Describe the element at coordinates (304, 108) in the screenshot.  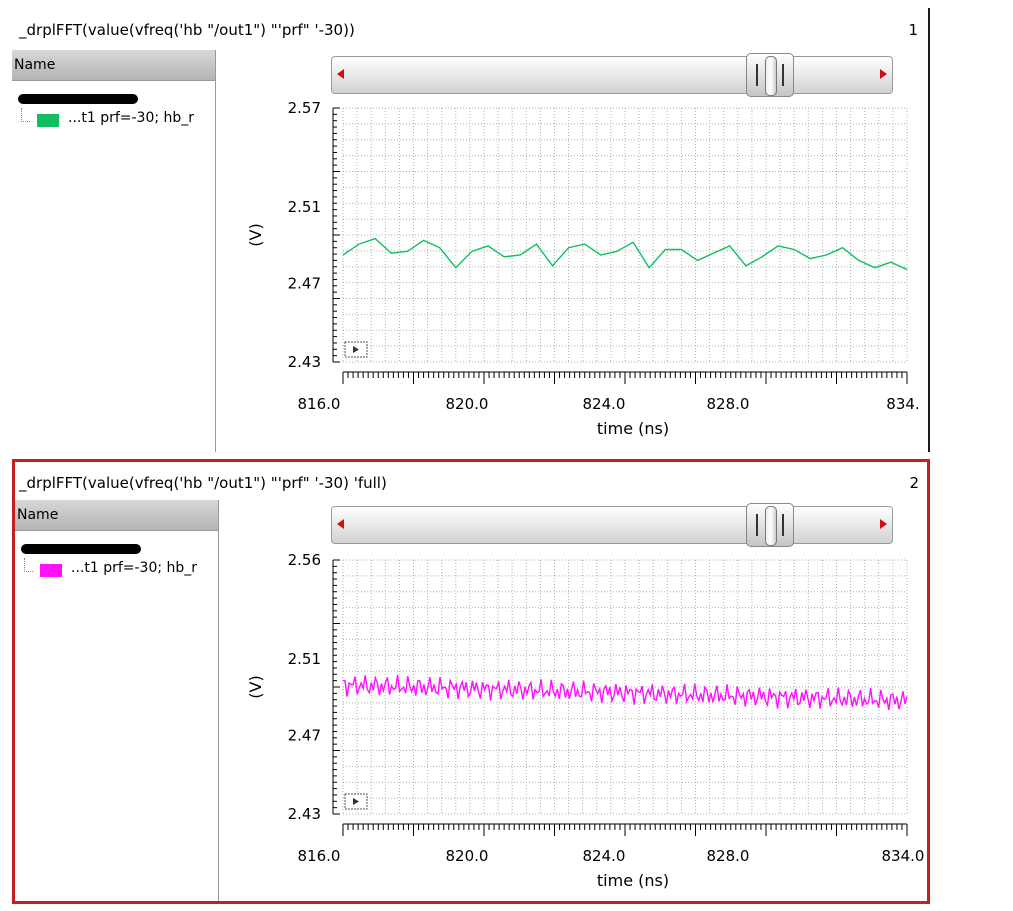
I see `y-tick-label: 2.57` at that location.